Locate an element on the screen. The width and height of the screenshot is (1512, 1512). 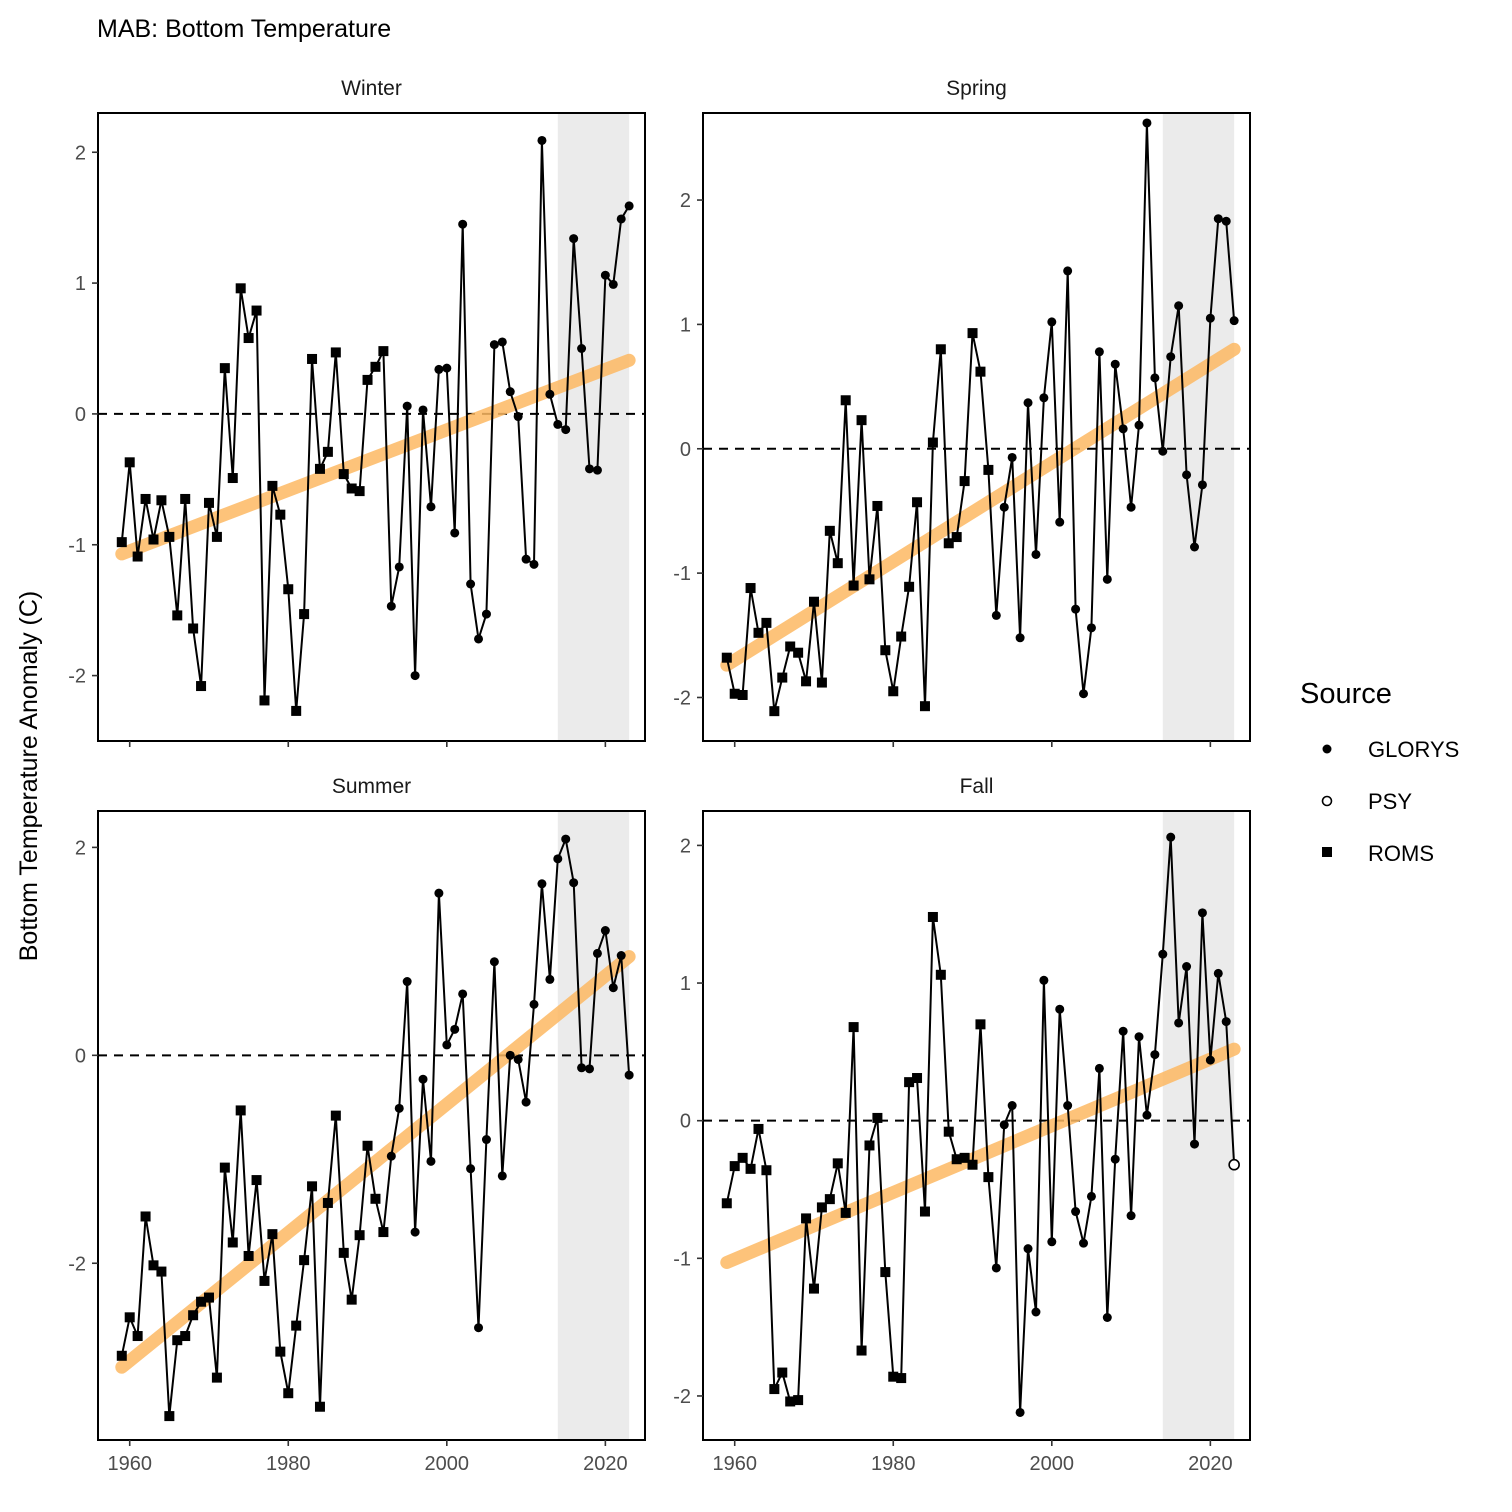
x-tick-label: 1980 is located at coordinates (288, 1464).